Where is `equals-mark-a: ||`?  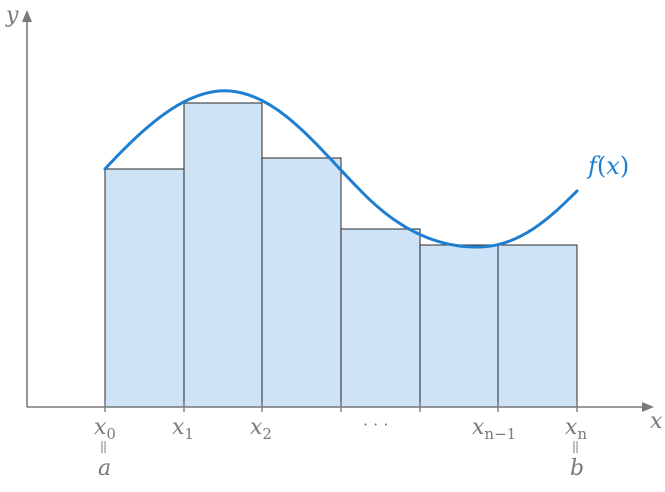
equals-mark-a: || is located at coordinates (103, 446).